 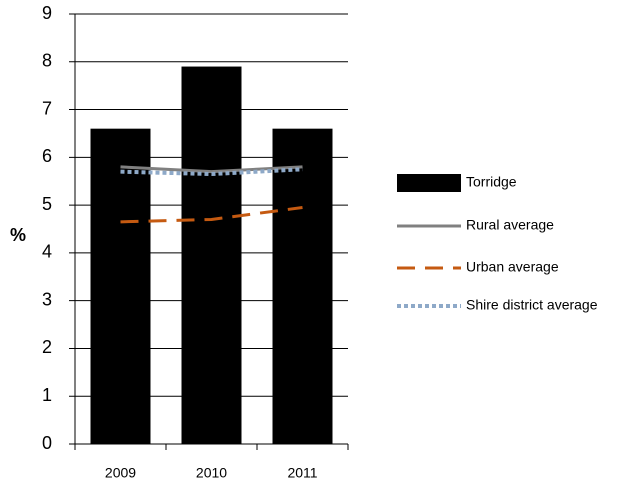 I want to click on x-tick-label: 2011, so click(x=302, y=473).